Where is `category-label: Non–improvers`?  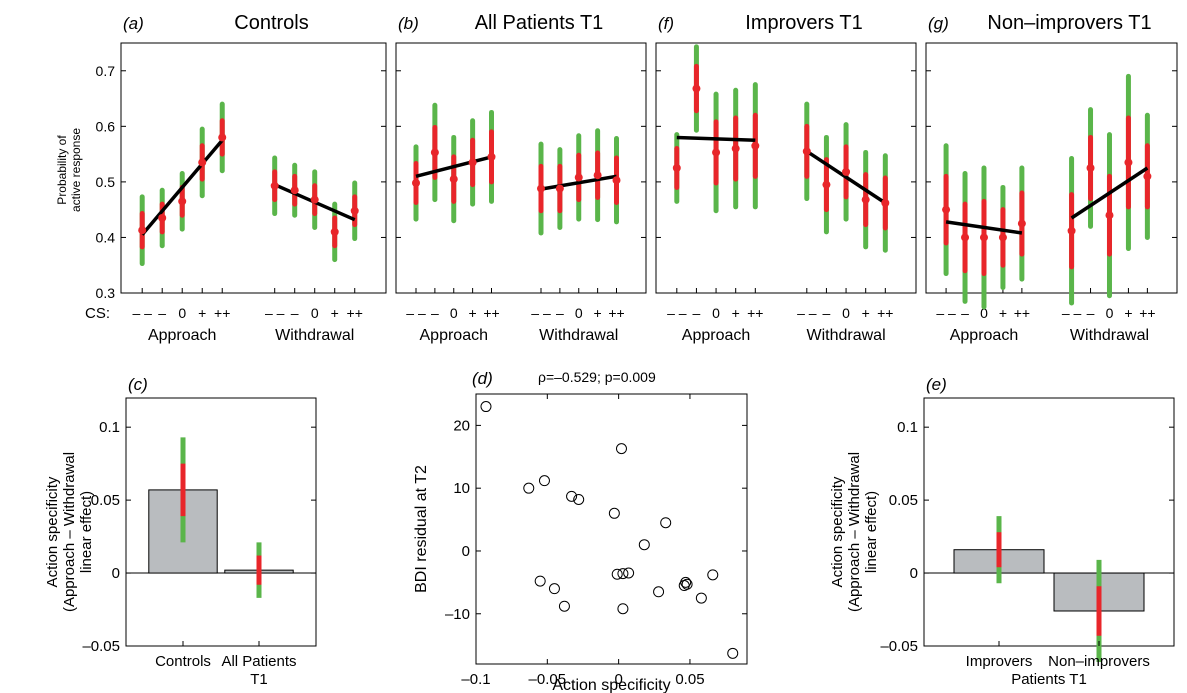
category-label: Non–improvers is located at coordinates (1099, 661).